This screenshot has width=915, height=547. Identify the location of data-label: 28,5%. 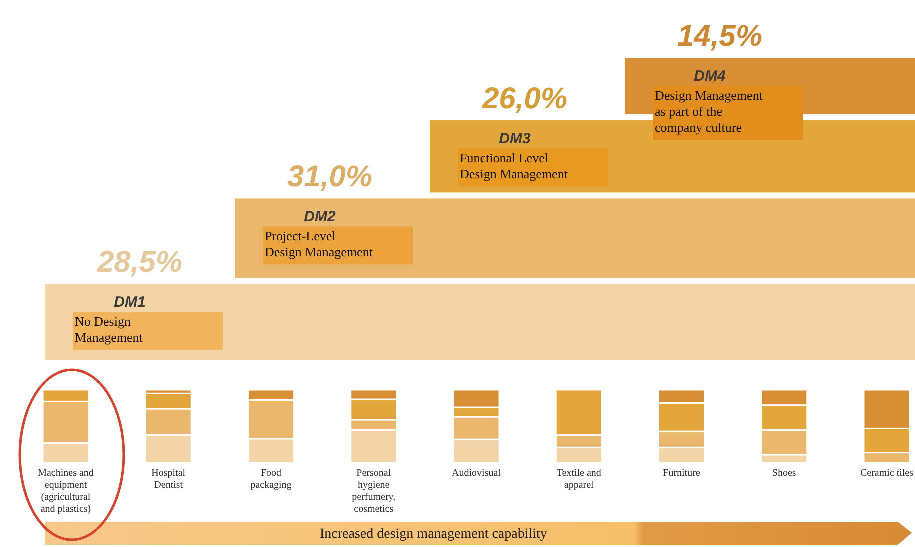
(139, 263).